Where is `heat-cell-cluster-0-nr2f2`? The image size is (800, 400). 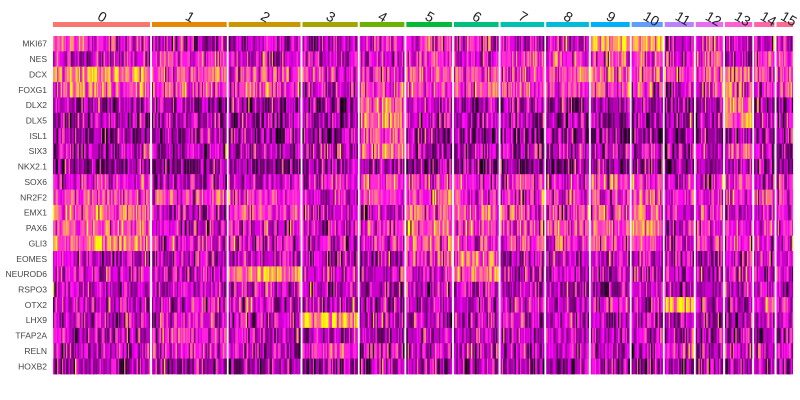
heat-cell-cluster-0-nr2f2 is located at coordinates (101, 197).